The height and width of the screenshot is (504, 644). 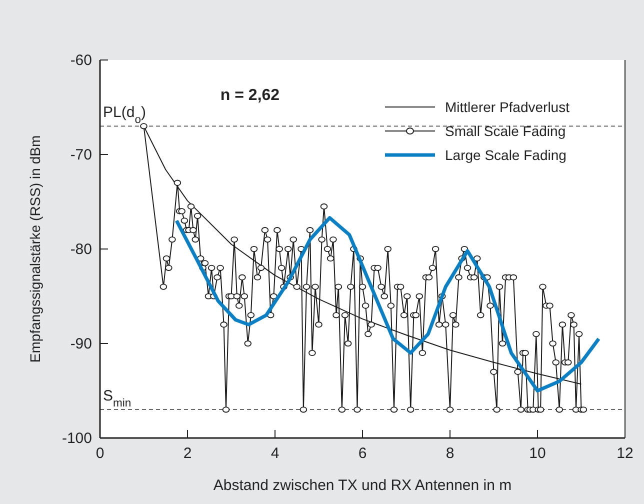 I want to click on ref-line-label: PL(d$_{o}$), so click(x=124, y=115).